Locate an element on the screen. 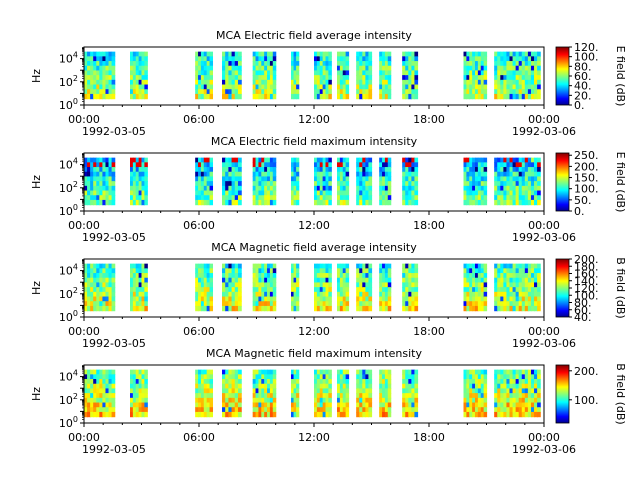 The width and height of the screenshot is (640, 480). y-tick-exponent: 2 is located at coordinates (75, 290).